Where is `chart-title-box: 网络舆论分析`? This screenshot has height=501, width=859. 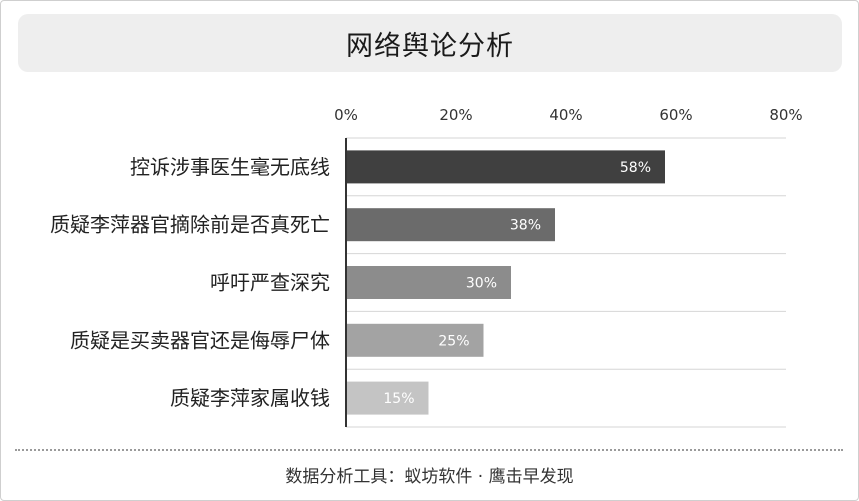 chart-title-box: 网络舆论分析 is located at coordinates (430, 43).